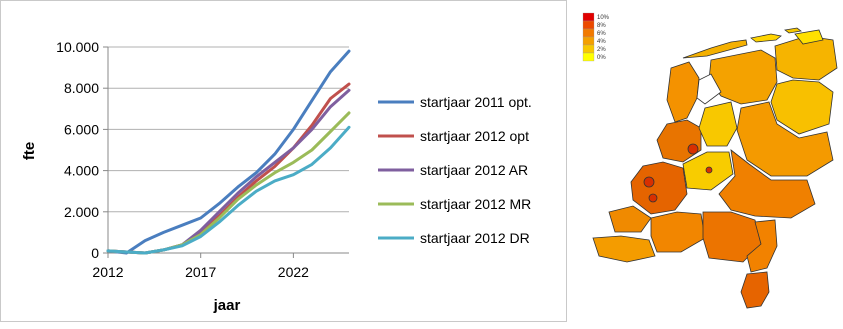 The image size is (843, 329). What do you see at coordinates (95, 253) in the screenshot?
I see `y-tick-label: 0` at bounding box center [95, 253].